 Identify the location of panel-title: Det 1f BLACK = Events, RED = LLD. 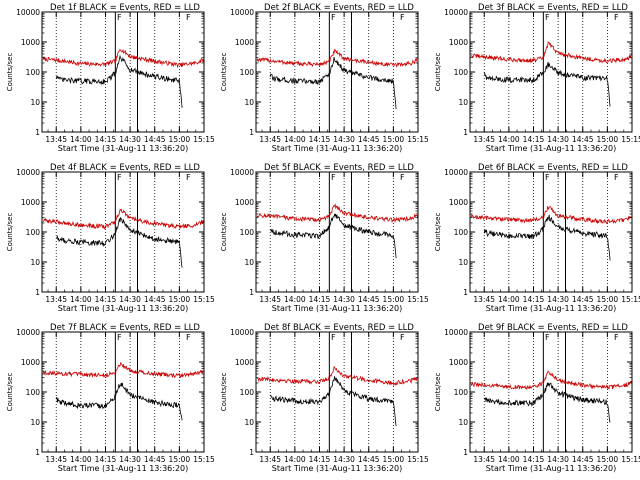
(125, 8).